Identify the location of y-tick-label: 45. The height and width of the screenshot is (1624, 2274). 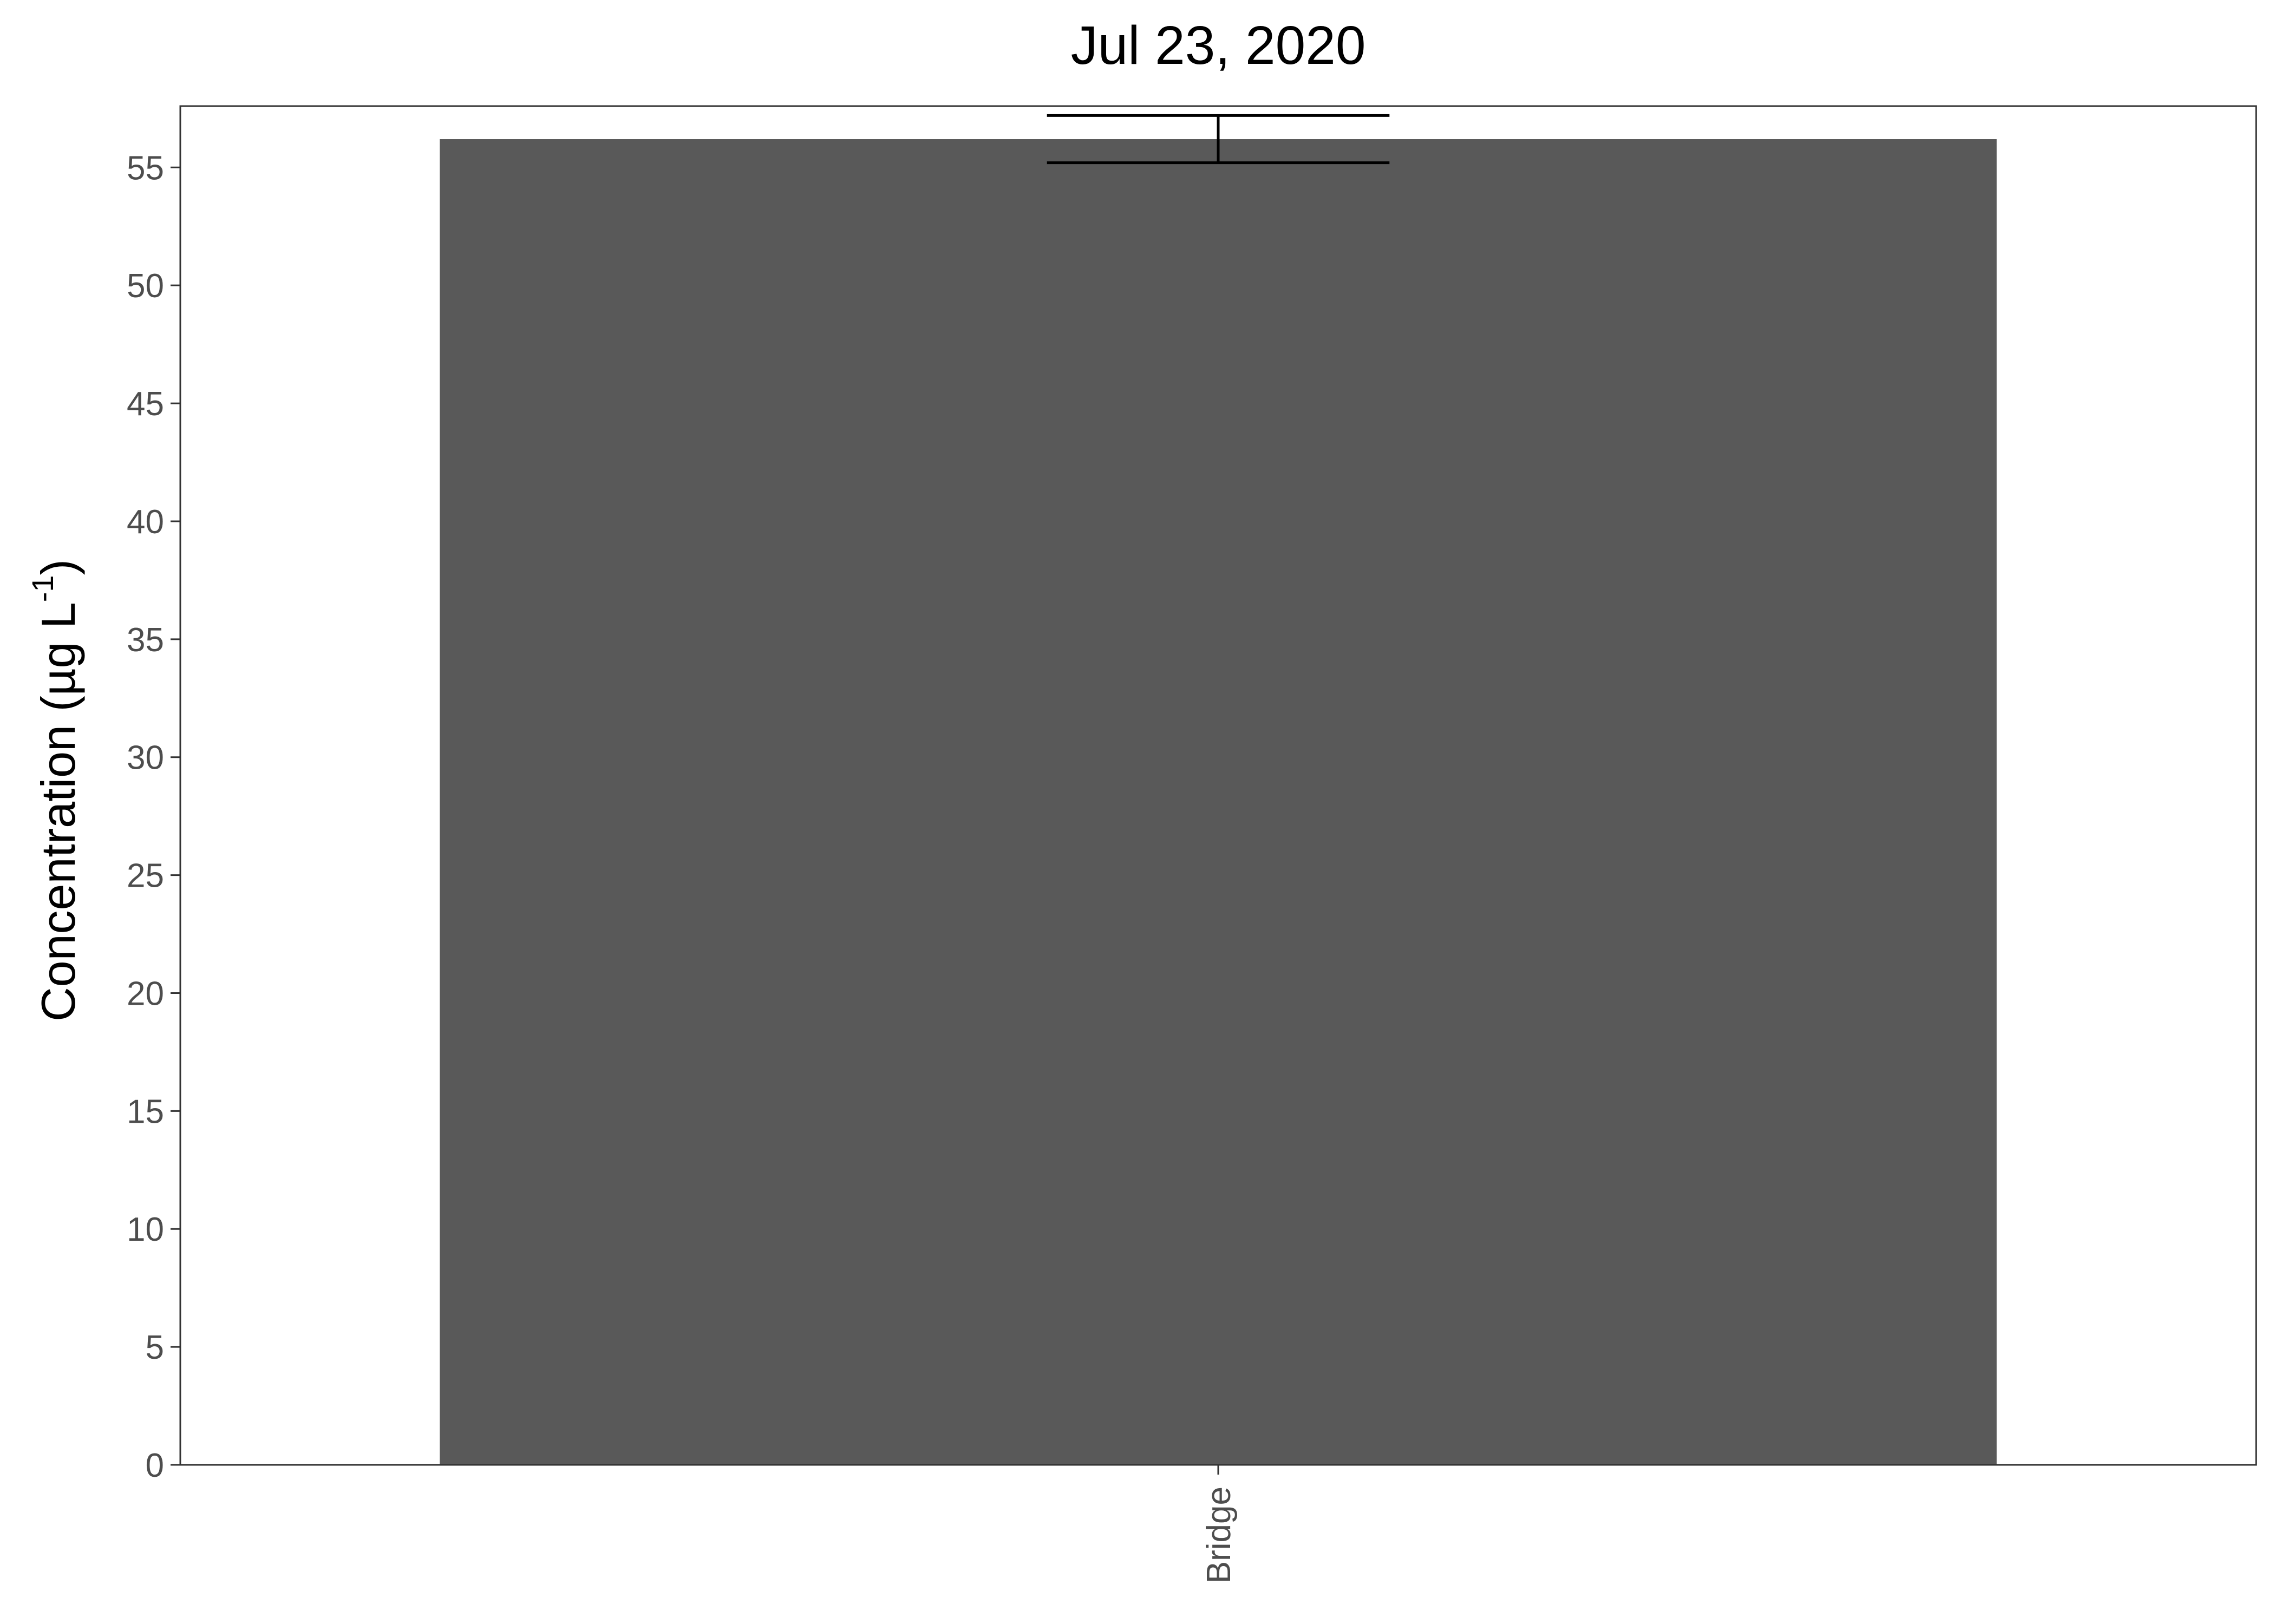
(145, 404).